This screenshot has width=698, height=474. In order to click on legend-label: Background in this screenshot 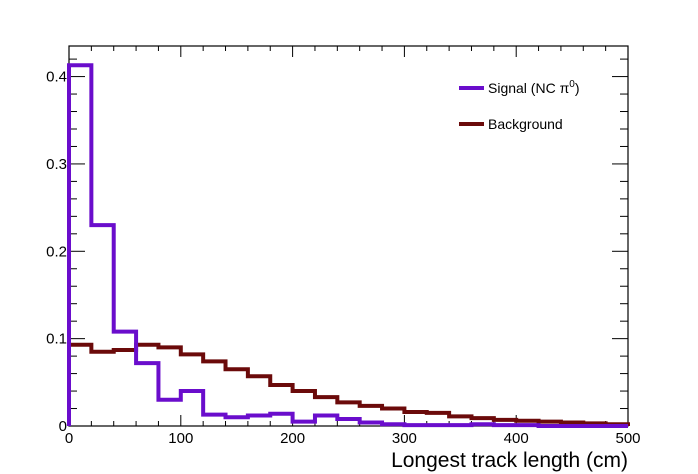, I will do `click(525, 124)`.